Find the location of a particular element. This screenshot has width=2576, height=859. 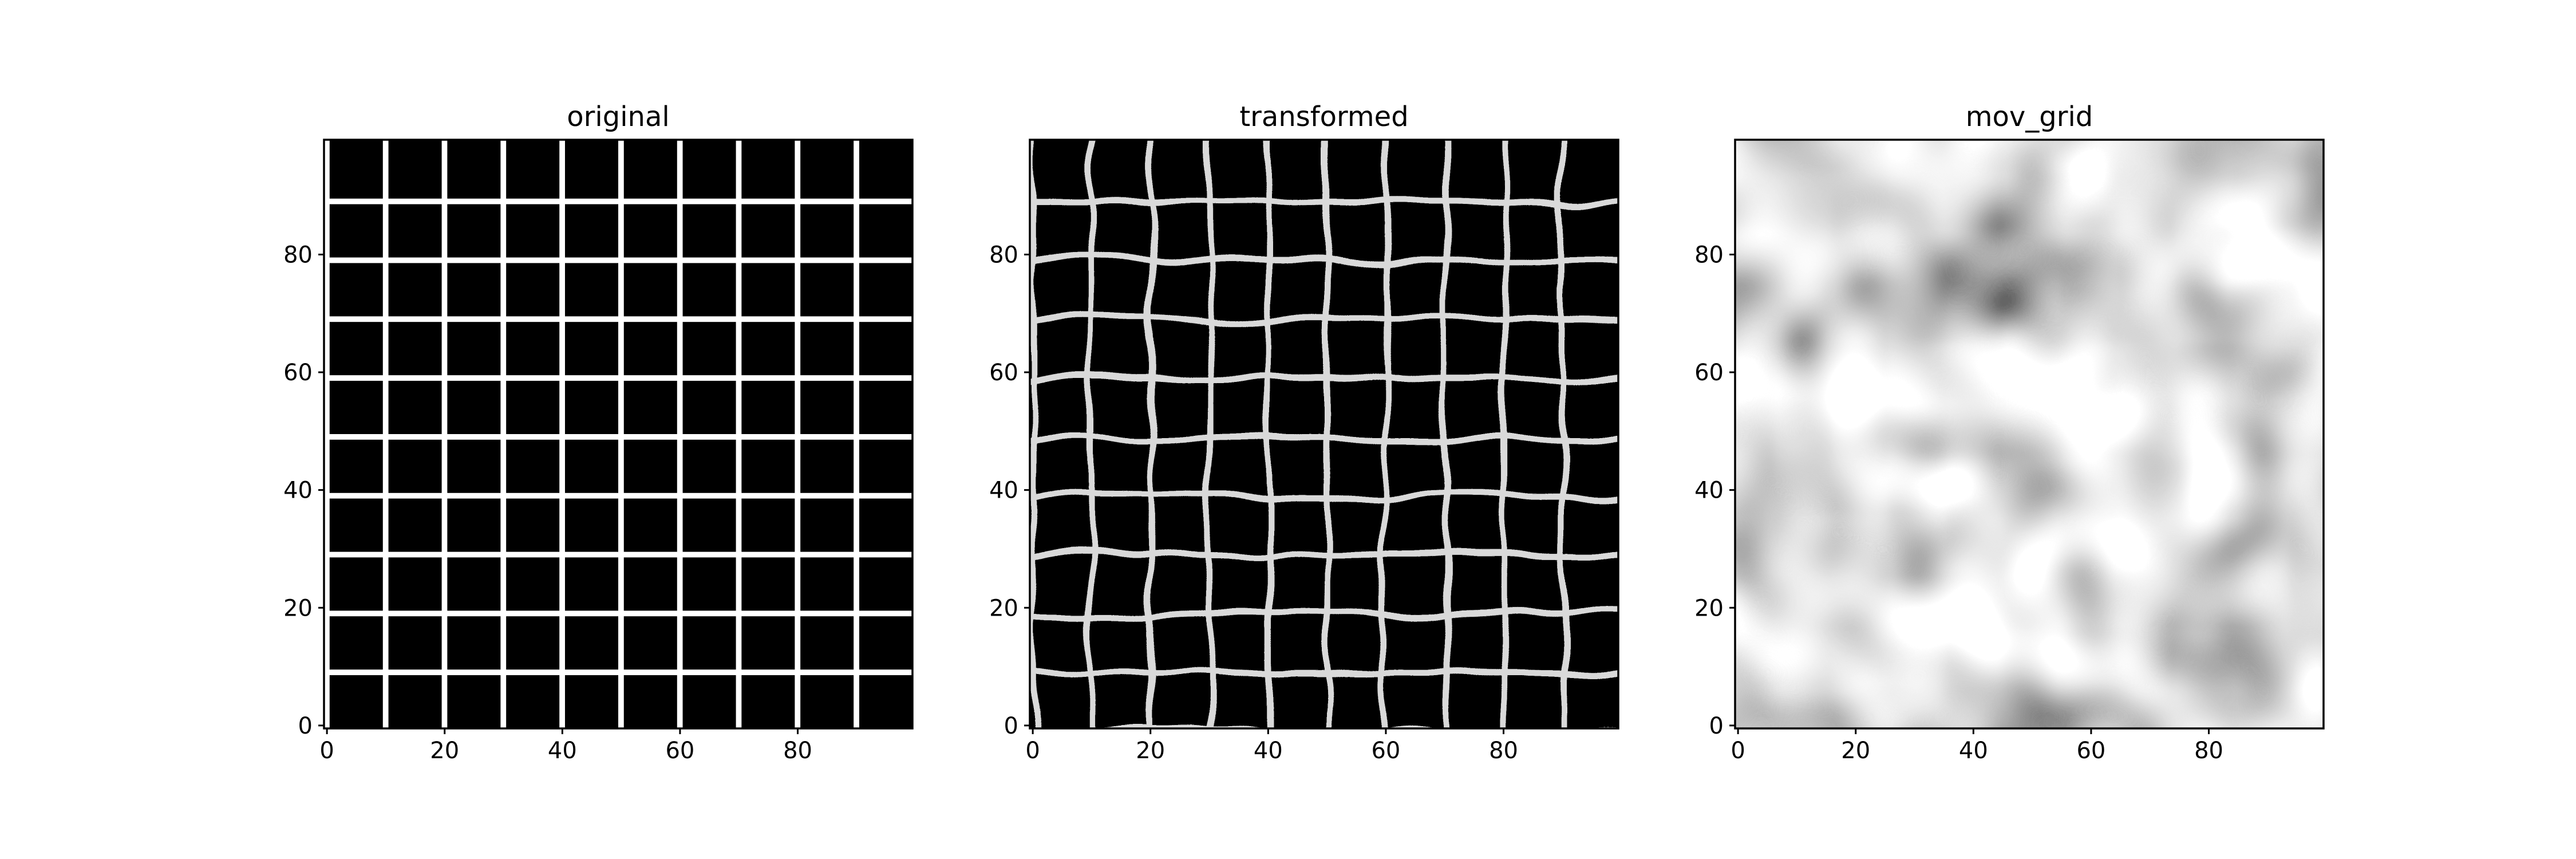

panel-title: original is located at coordinates (618, 117).